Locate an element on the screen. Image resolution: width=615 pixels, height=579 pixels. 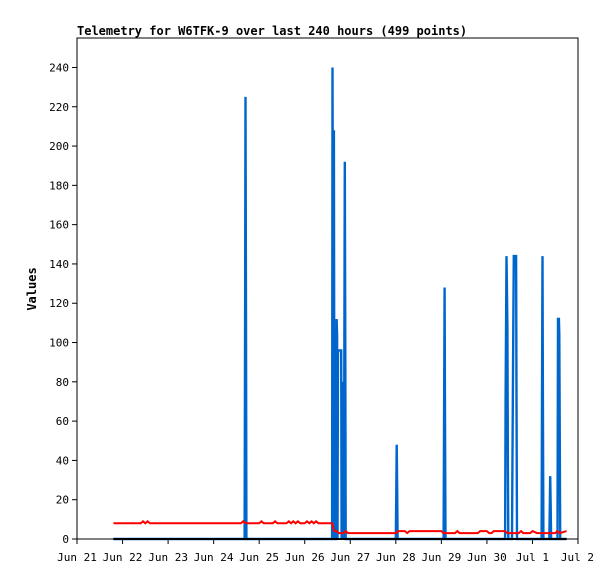
y-tick-label: 240 is located at coordinates (59, 67).